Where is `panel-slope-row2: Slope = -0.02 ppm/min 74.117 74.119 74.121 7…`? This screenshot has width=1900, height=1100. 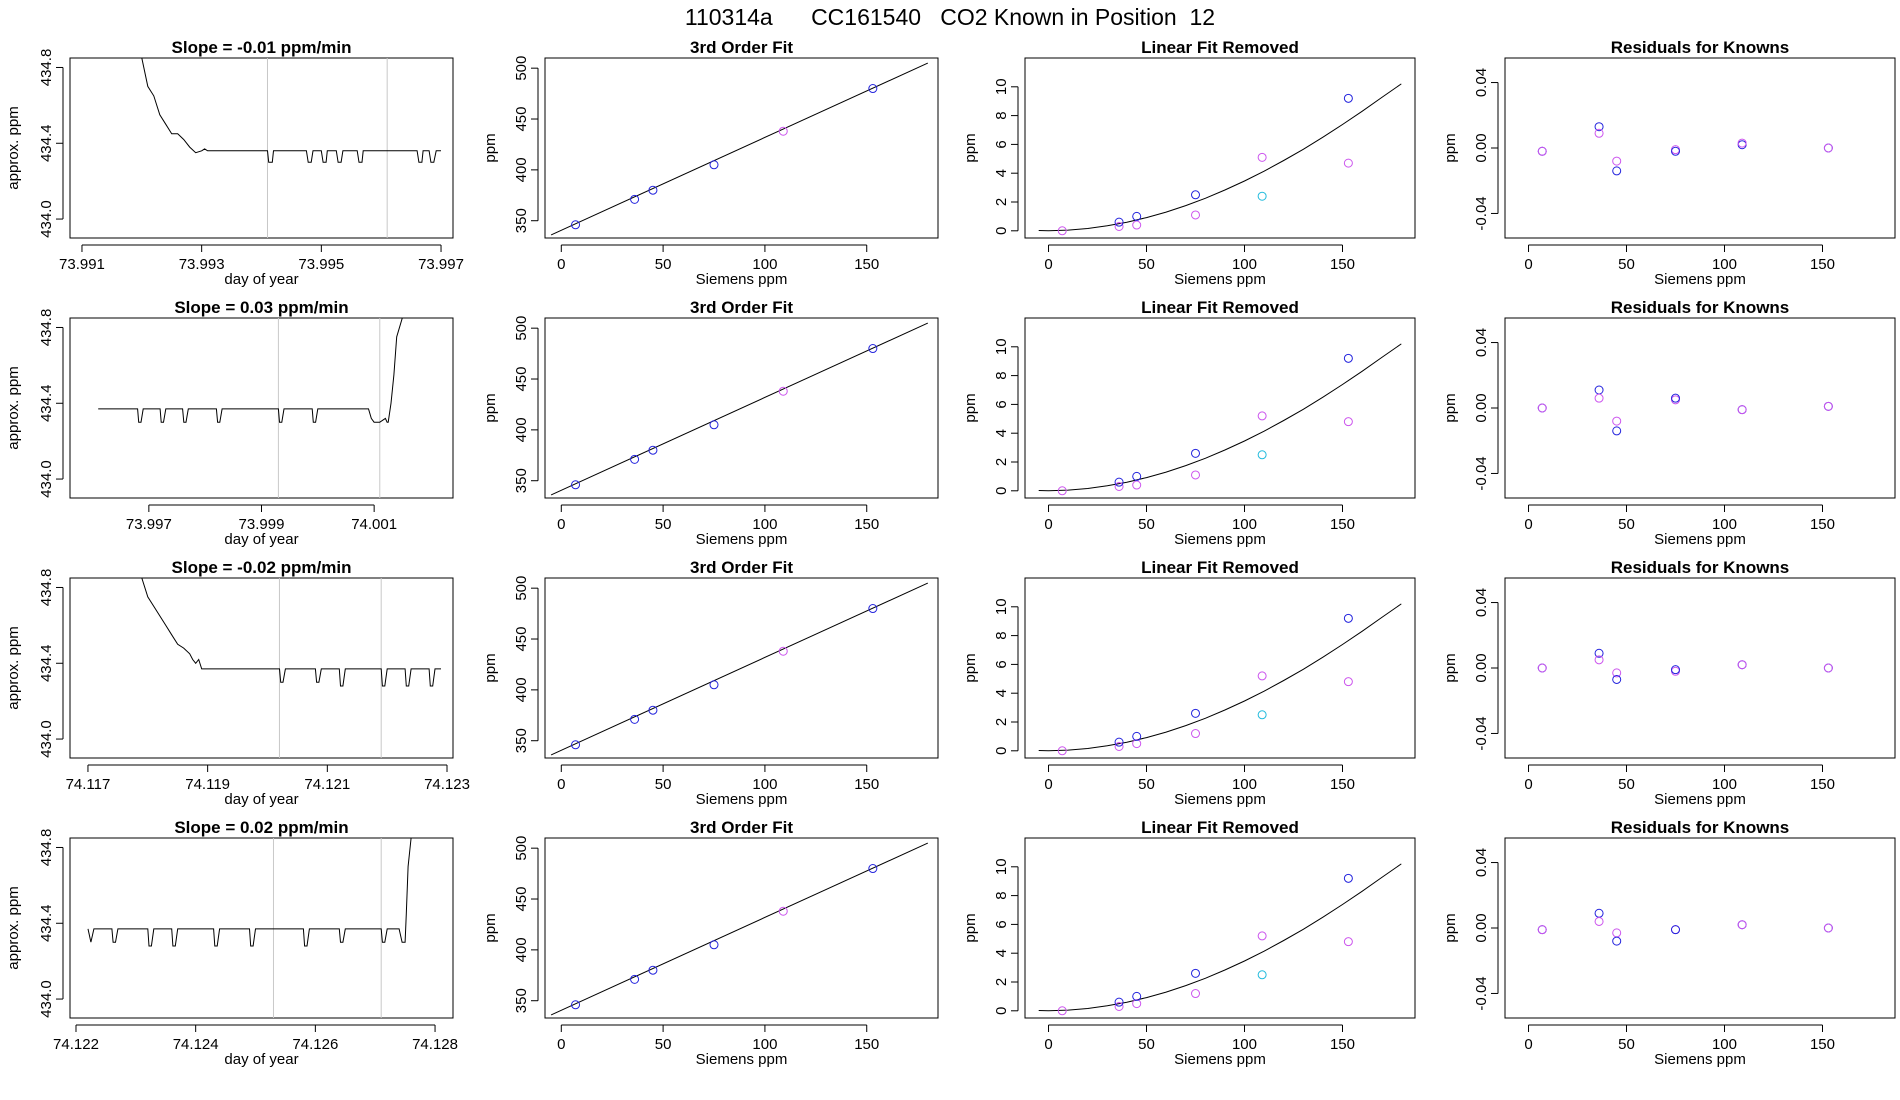
panel-slope-row2: Slope = -0.02 ppm/min 74.117 74.119 74.121 7… is located at coordinates (237, 683).